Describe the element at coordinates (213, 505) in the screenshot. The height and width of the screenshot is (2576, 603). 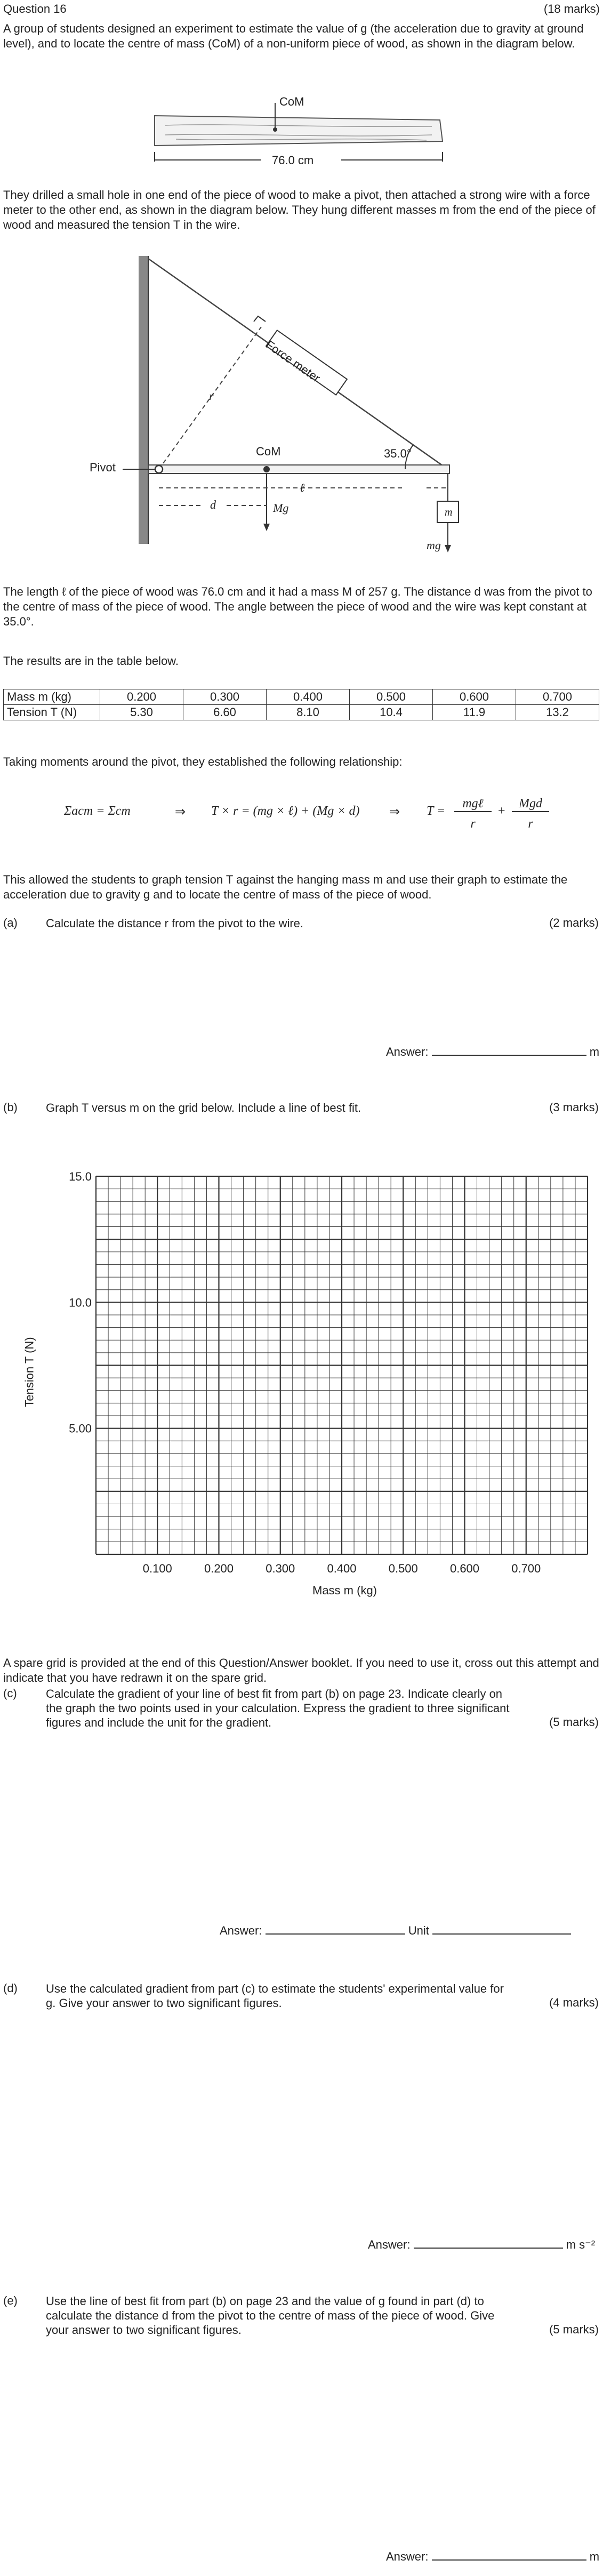
I see `d-label: d` at that location.